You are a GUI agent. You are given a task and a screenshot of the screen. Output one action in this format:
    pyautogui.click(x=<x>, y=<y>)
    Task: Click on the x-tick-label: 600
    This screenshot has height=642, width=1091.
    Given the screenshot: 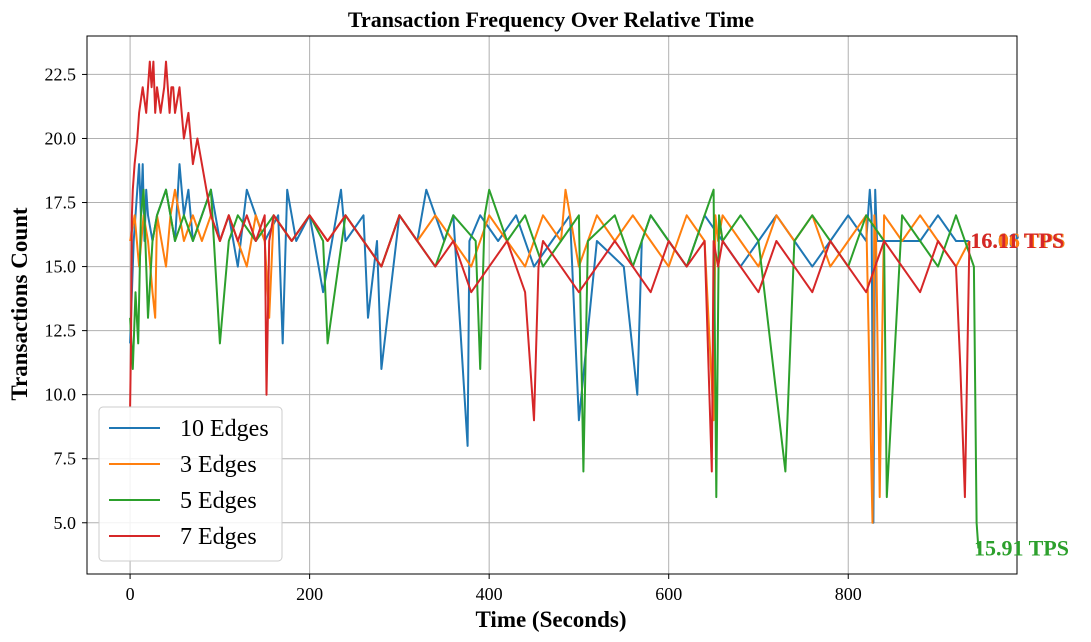 What is the action you would take?
    pyautogui.click(x=668, y=594)
    